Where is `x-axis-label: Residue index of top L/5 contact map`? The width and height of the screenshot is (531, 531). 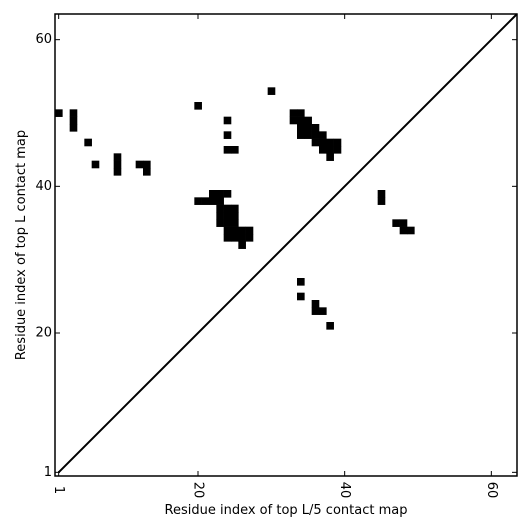
x-axis-label: Residue index of top L/5 contact map is located at coordinates (286, 510).